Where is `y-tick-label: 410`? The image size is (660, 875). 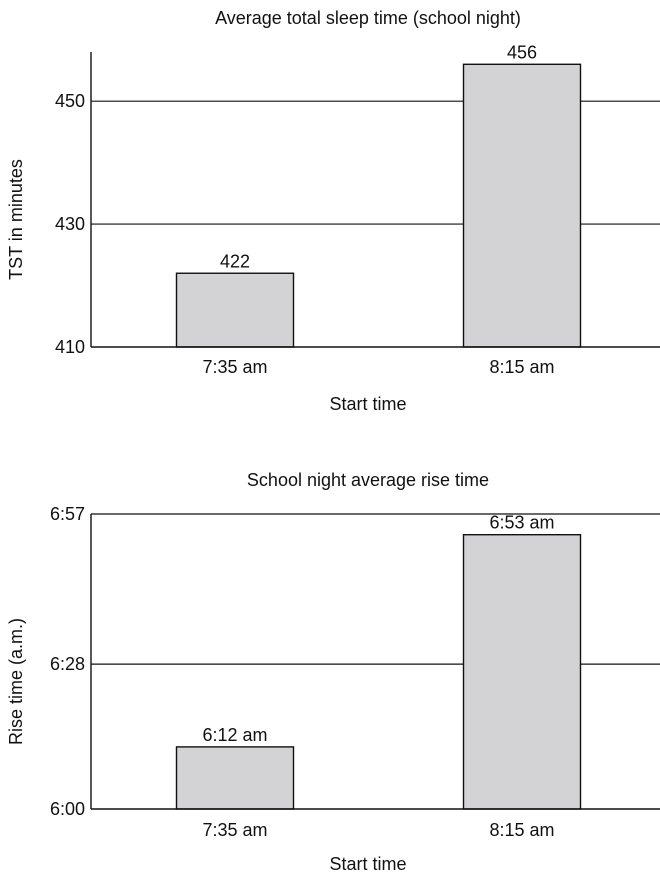 y-tick-label: 410 is located at coordinates (70, 347).